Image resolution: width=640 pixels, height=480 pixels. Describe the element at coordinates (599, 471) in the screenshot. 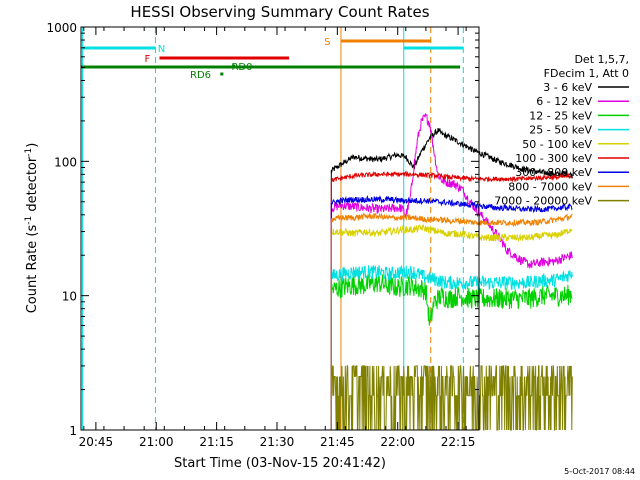

I see `timestamp: 5-Oct-2017 08:44` at that location.